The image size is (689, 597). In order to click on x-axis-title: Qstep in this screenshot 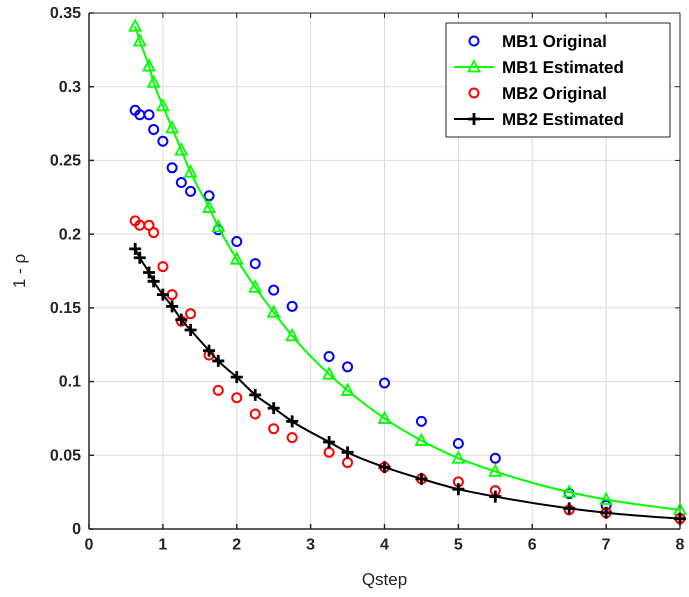, I will do `click(385, 579)`.